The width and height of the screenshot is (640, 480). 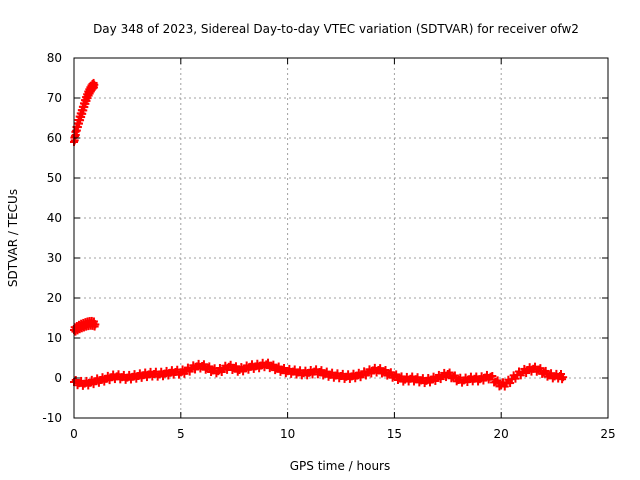 What do you see at coordinates (58, 378) in the screenshot?
I see `y-tick-label: 0` at bounding box center [58, 378].